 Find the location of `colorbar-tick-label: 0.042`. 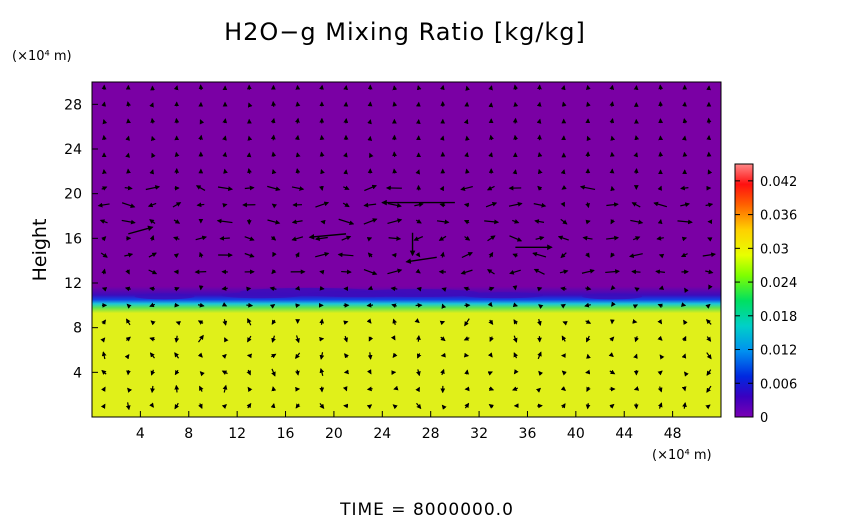

colorbar-tick-label: 0.042 is located at coordinates (778, 182).